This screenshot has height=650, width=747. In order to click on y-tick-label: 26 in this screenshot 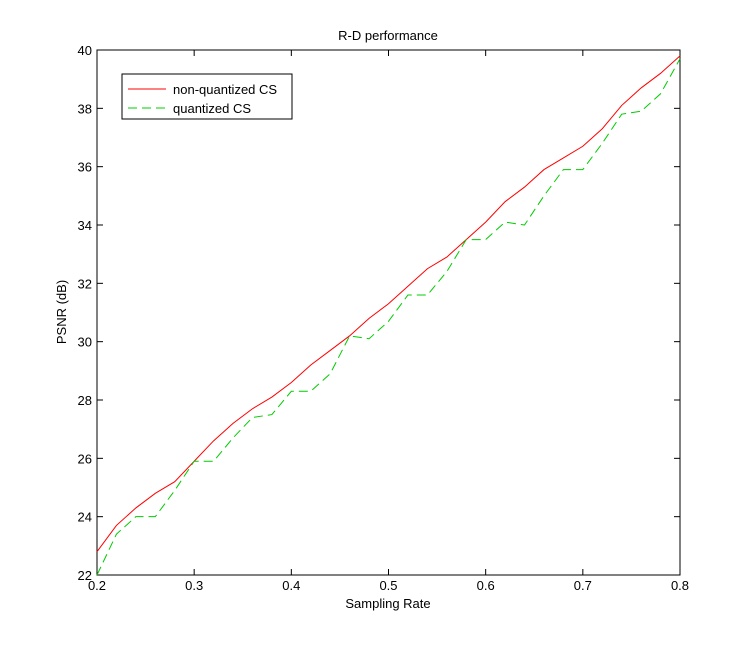, I will do `click(85, 458)`.